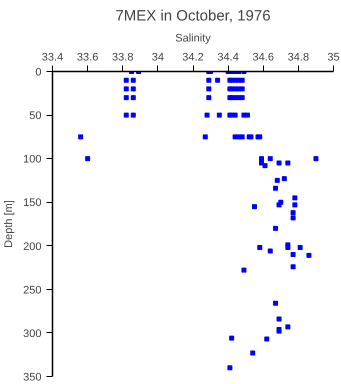  Describe the element at coordinates (32, 203) in the screenshot. I see `y-tick-label: 150` at that location.